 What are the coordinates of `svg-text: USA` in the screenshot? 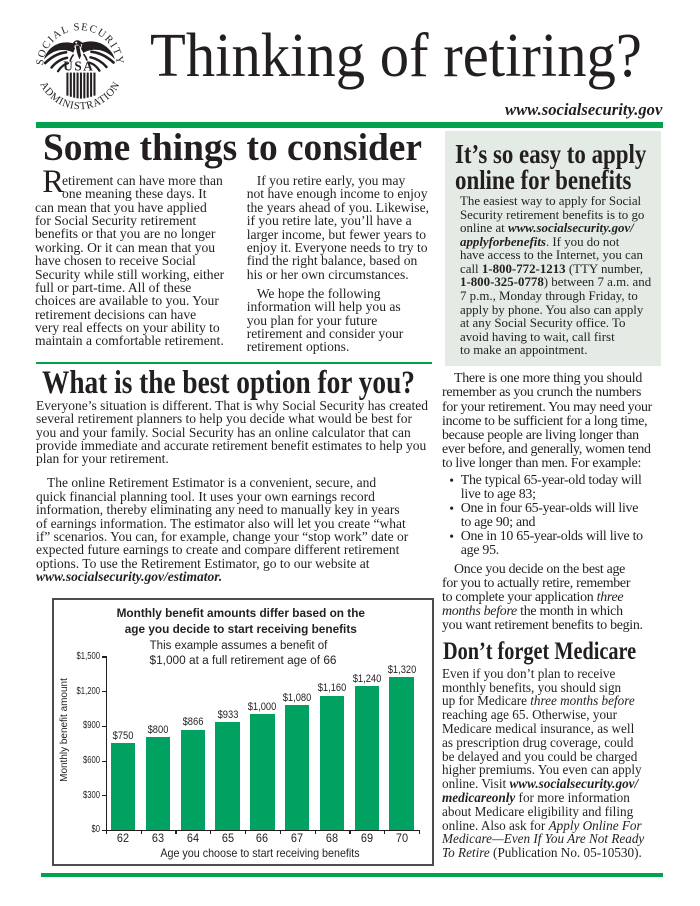 It's located at (78, 66).